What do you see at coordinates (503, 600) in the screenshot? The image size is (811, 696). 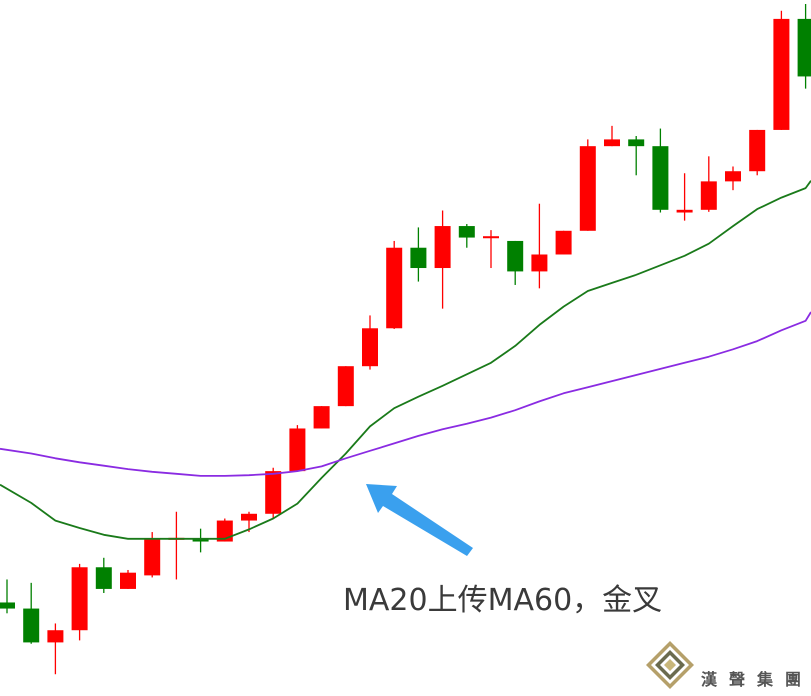 I see `annotation-text: MA20上传MA60，金叉` at bounding box center [503, 600].